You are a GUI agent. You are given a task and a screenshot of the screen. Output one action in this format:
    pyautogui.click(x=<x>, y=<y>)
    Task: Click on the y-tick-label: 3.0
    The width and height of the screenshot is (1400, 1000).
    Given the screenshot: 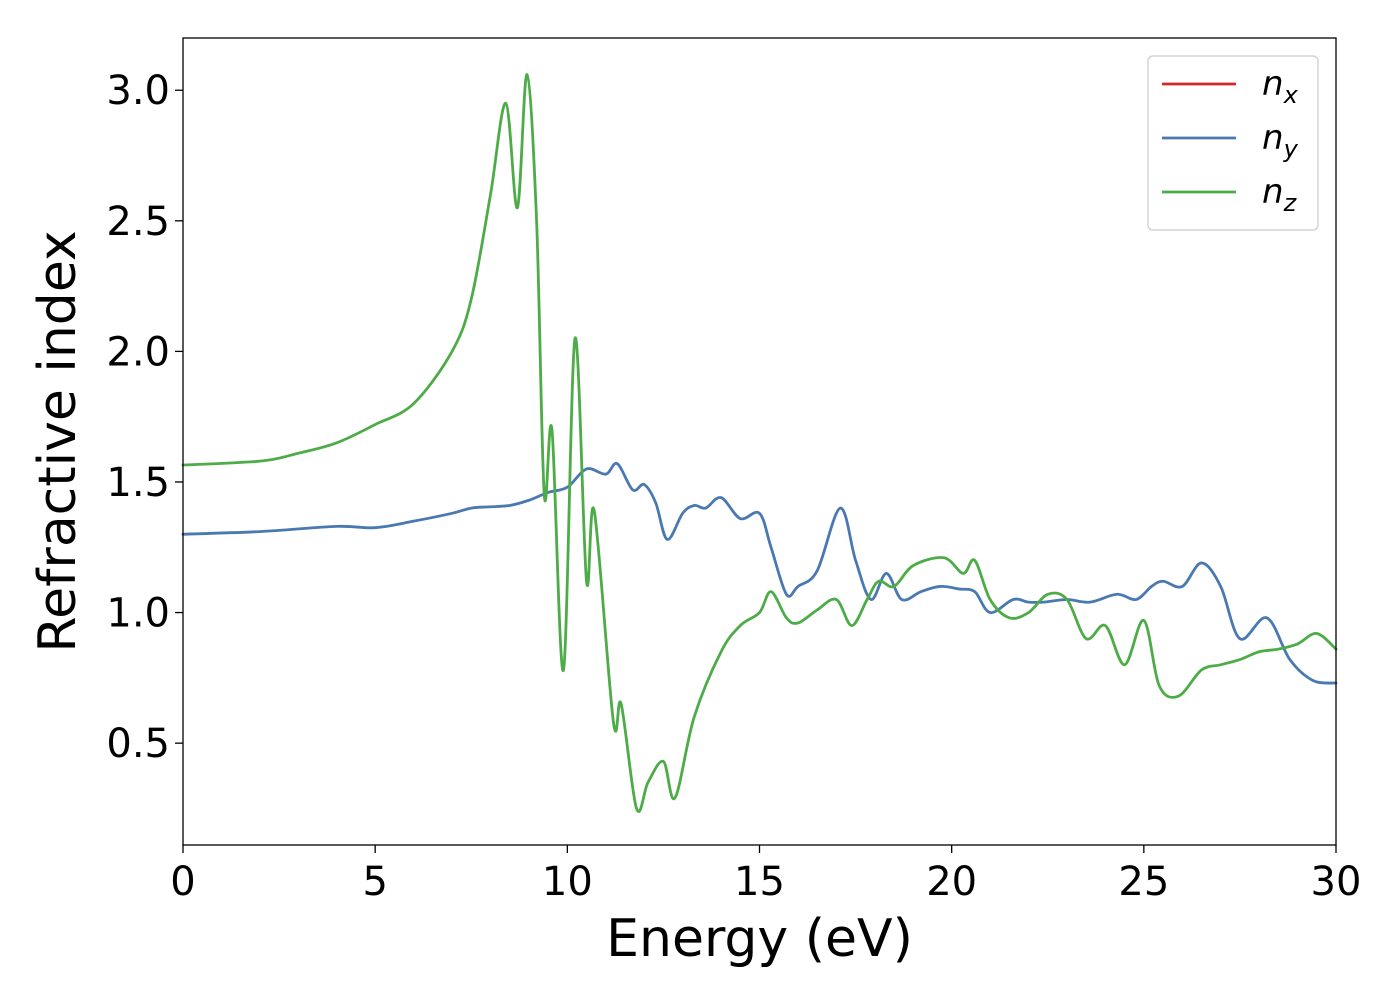 What is the action you would take?
    pyautogui.click(x=138, y=91)
    